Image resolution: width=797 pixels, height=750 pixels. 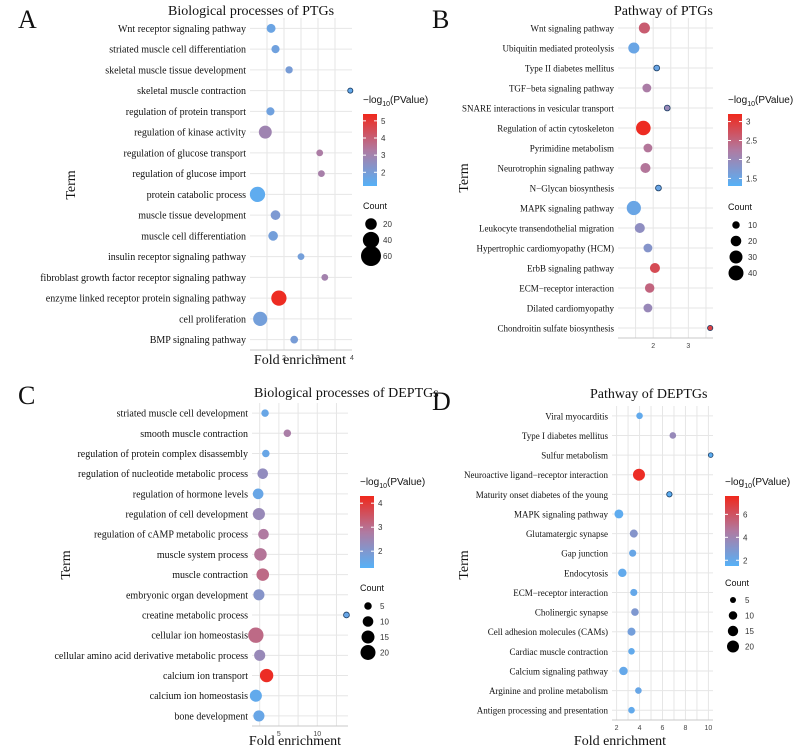 What do you see at coordinates (752, 178) in the screenshot?
I see `color-legend-label: 1.5` at bounding box center [752, 178].